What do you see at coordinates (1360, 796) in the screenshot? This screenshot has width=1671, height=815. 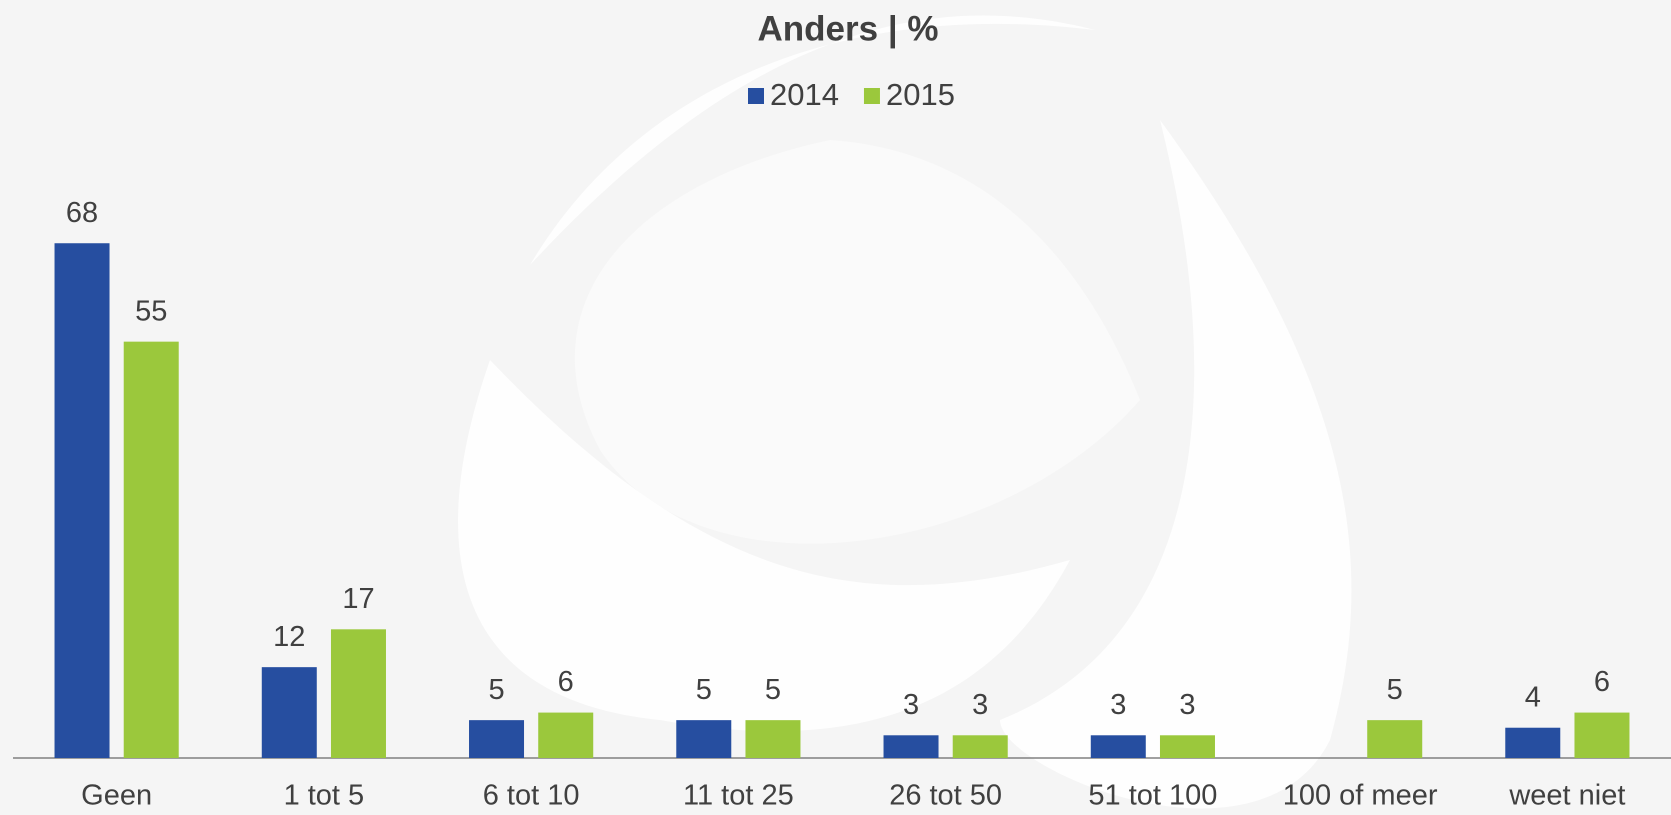 I see `x-tick-label: 100 of meer` at bounding box center [1360, 796].